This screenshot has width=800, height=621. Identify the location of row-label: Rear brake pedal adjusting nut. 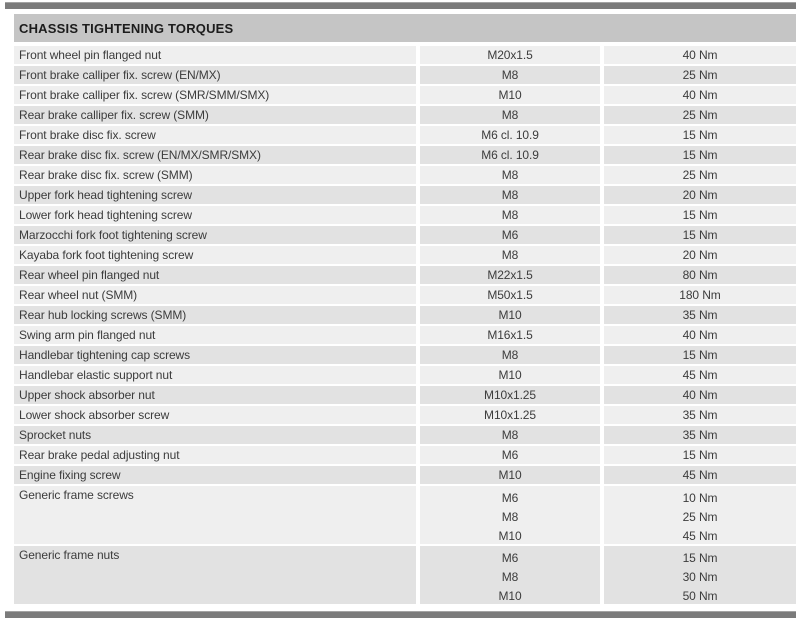
(215, 455).